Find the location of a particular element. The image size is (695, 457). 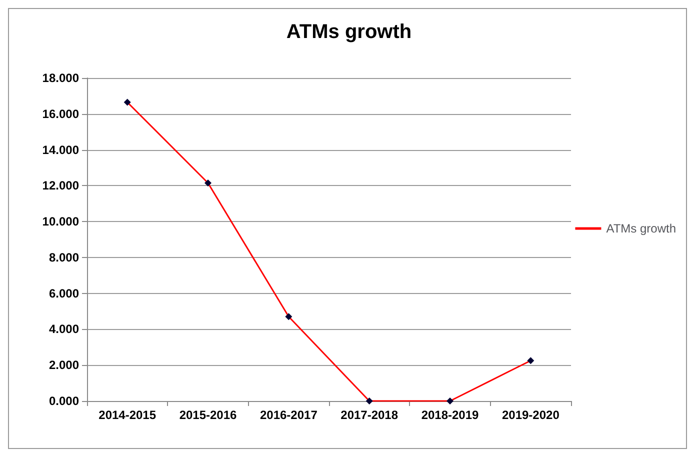

y-tick-label: 12.000 is located at coordinates (61, 185).